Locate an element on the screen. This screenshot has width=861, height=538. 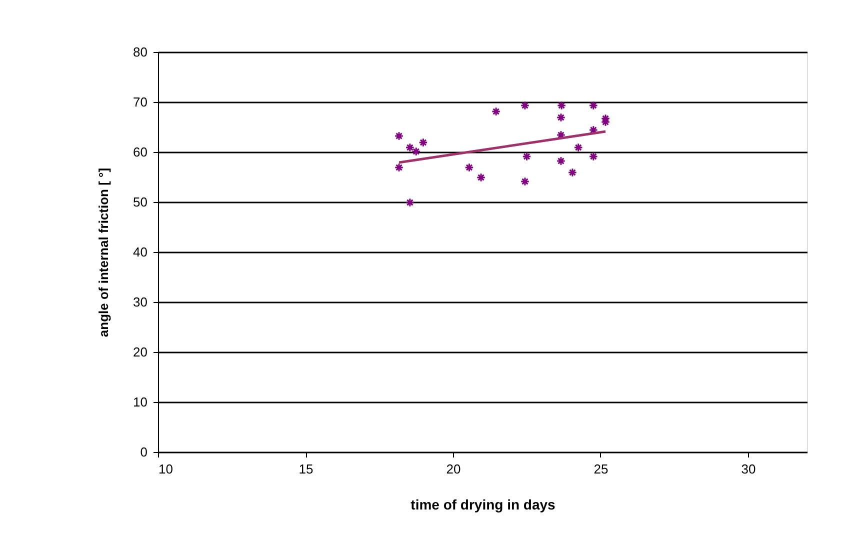
y-axis-title: angle of internal friction [ °] is located at coordinates (104, 253).